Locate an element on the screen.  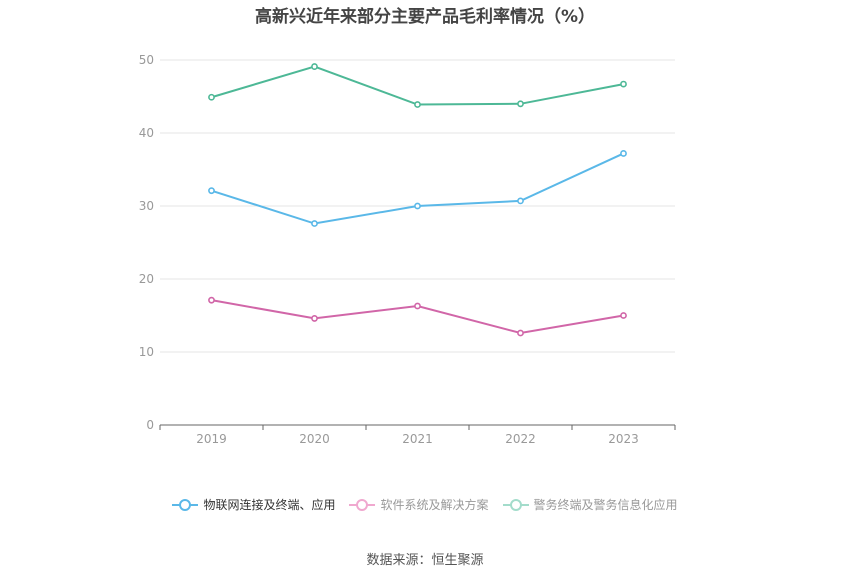
y-tick-label: 40 is located at coordinates (146, 133).